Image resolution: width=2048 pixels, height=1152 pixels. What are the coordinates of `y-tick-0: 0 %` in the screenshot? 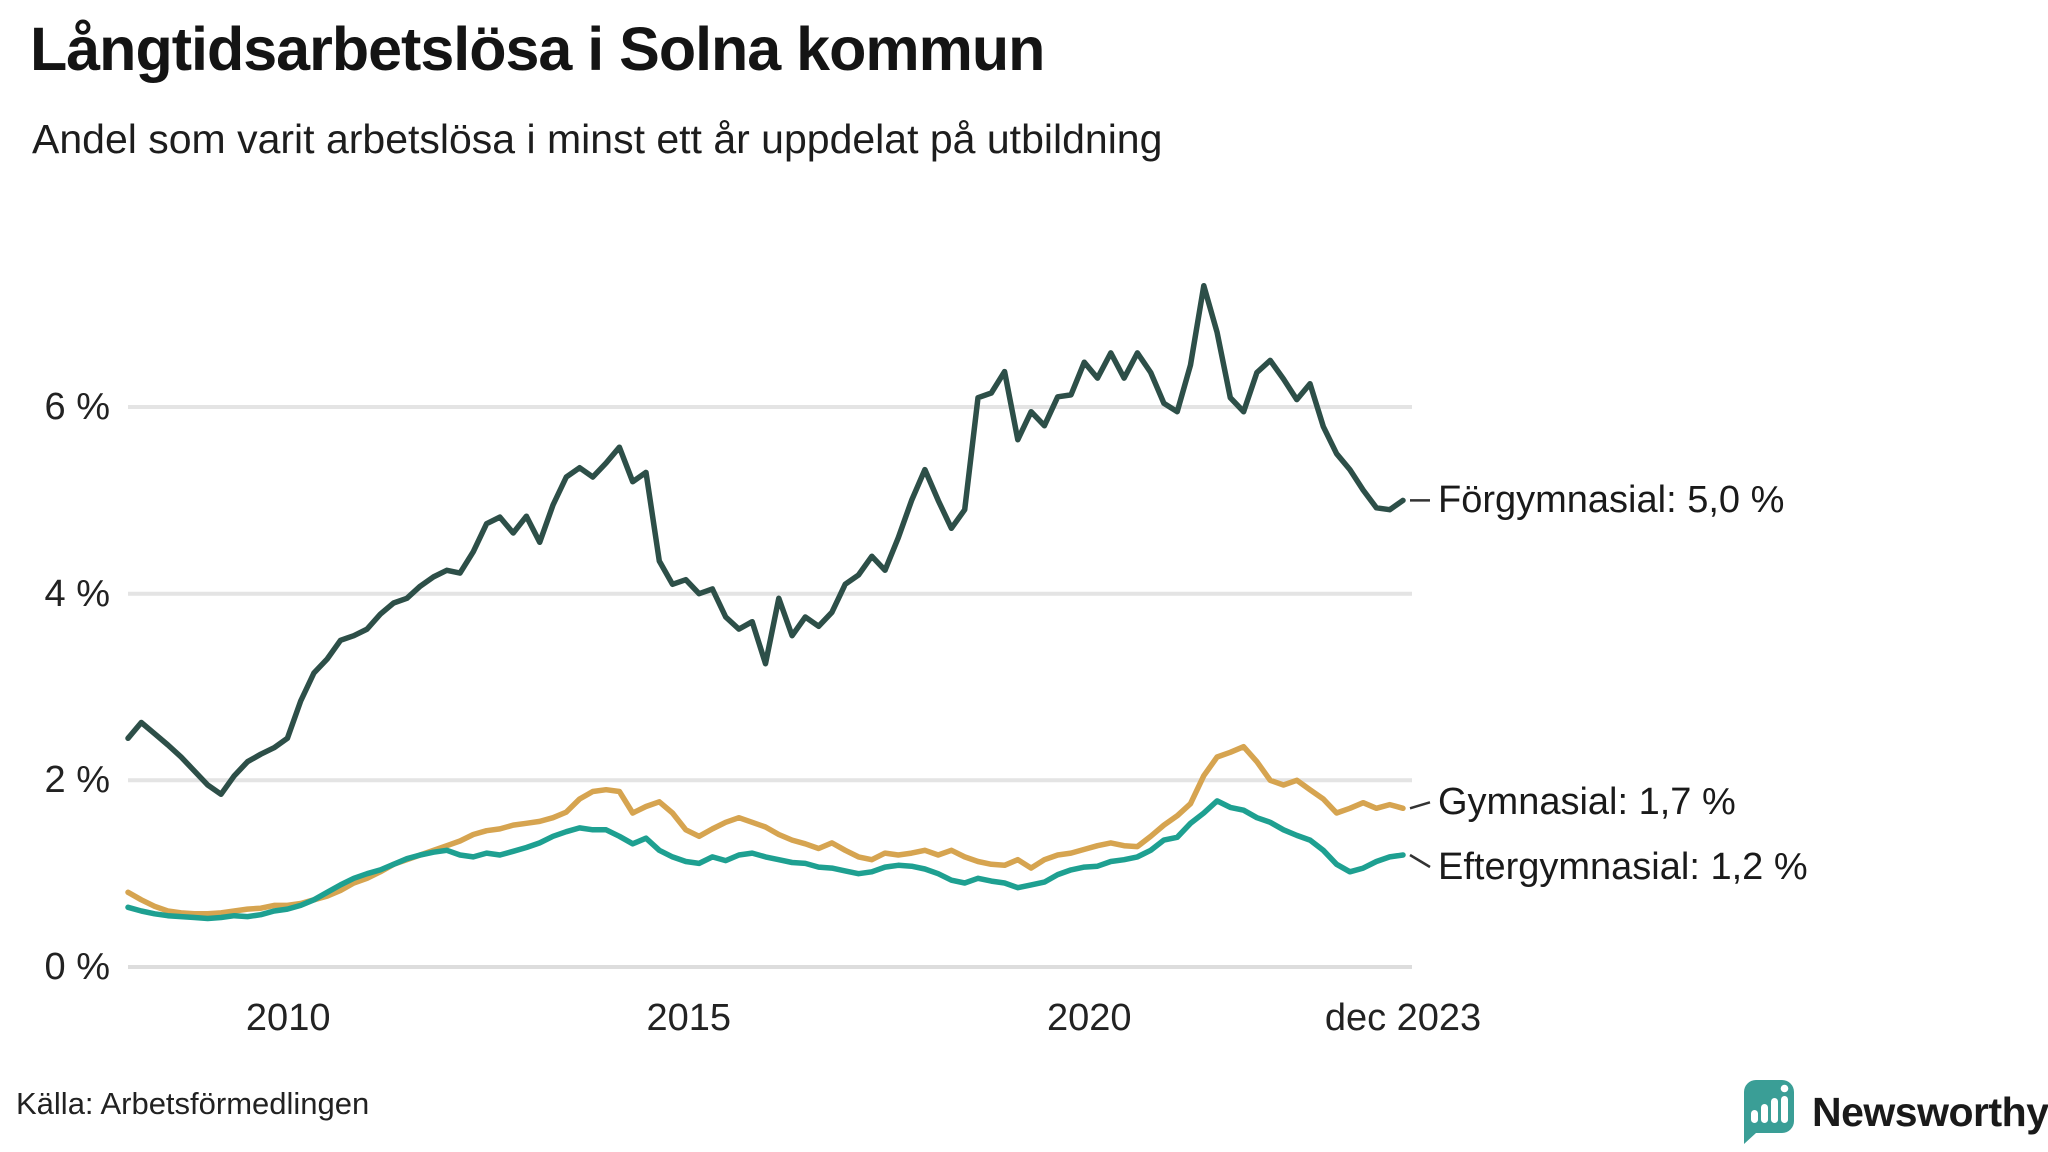 It's located at (77, 967).